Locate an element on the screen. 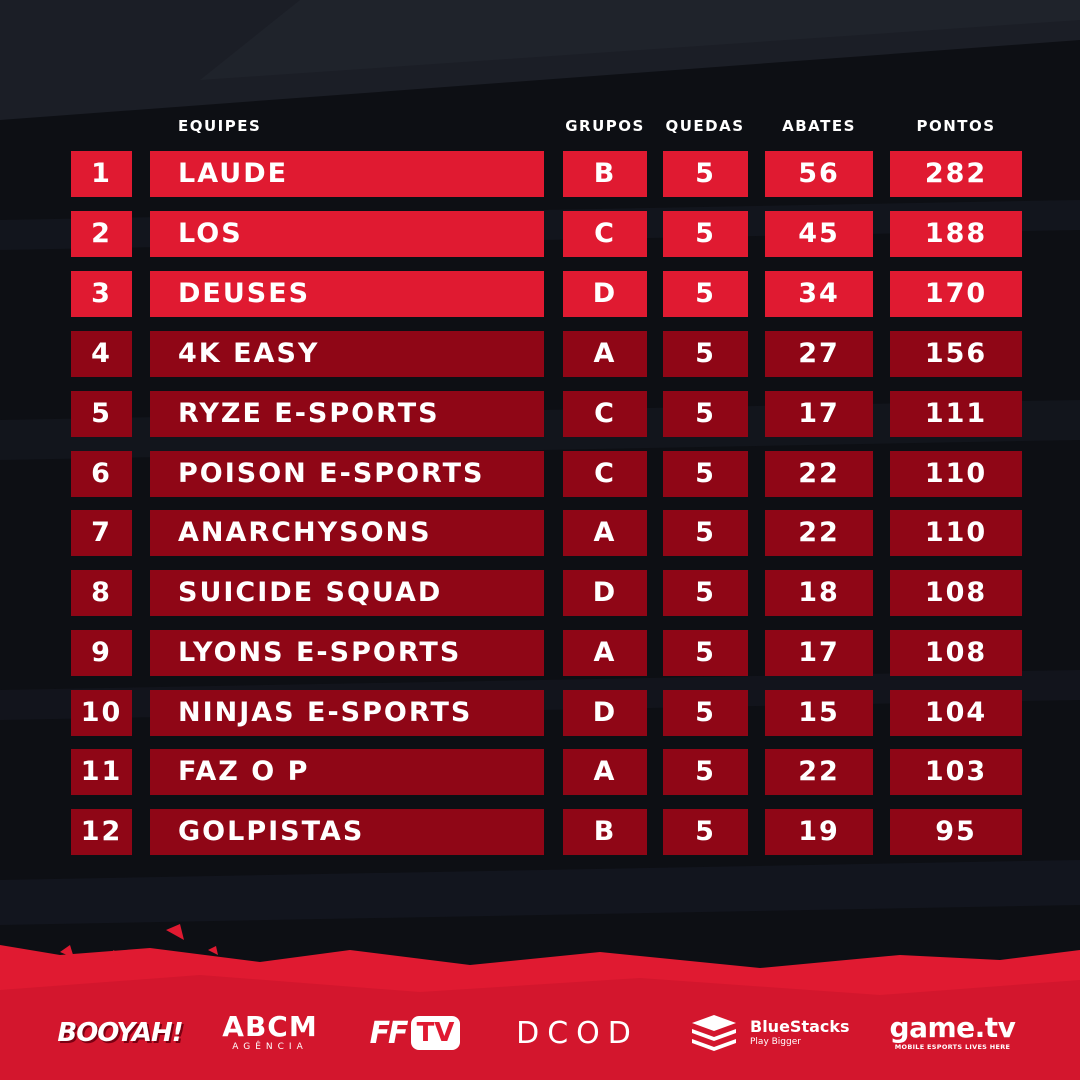 This screenshot has height=1080, width=1080. table-row: 2 LOS C 5 45 188 is located at coordinates (540, 234).